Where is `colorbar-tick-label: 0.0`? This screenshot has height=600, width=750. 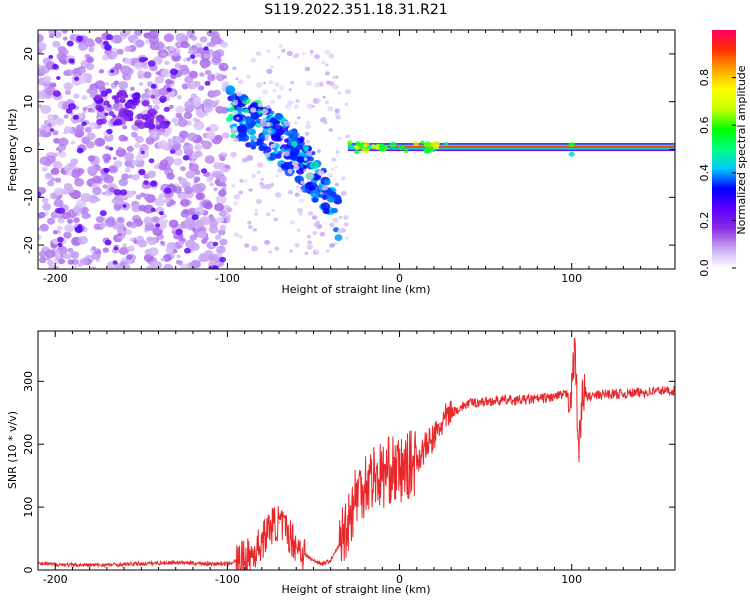 colorbar-tick-label: 0.0 is located at coordinates (704, 268).